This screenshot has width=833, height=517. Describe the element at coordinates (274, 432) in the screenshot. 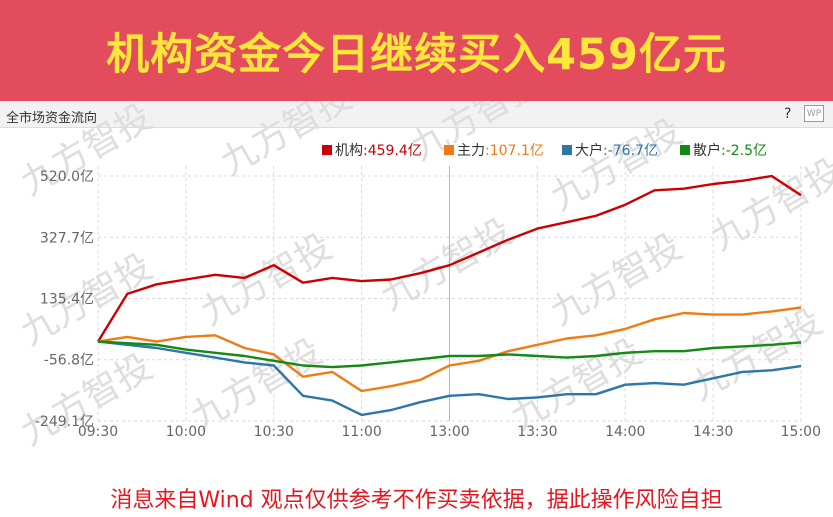

I see `x-tick-label: 10:30` at that location.